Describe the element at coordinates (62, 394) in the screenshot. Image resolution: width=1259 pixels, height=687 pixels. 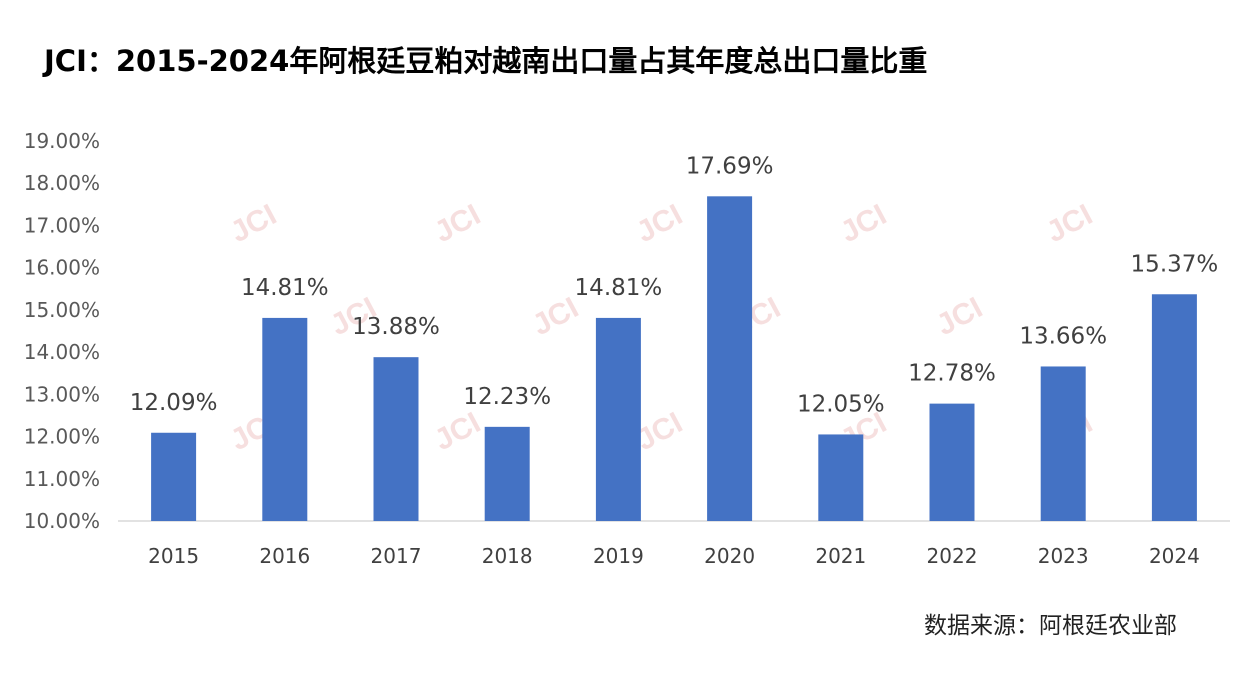
I see `y-tick-label: 13.00%` at that location.